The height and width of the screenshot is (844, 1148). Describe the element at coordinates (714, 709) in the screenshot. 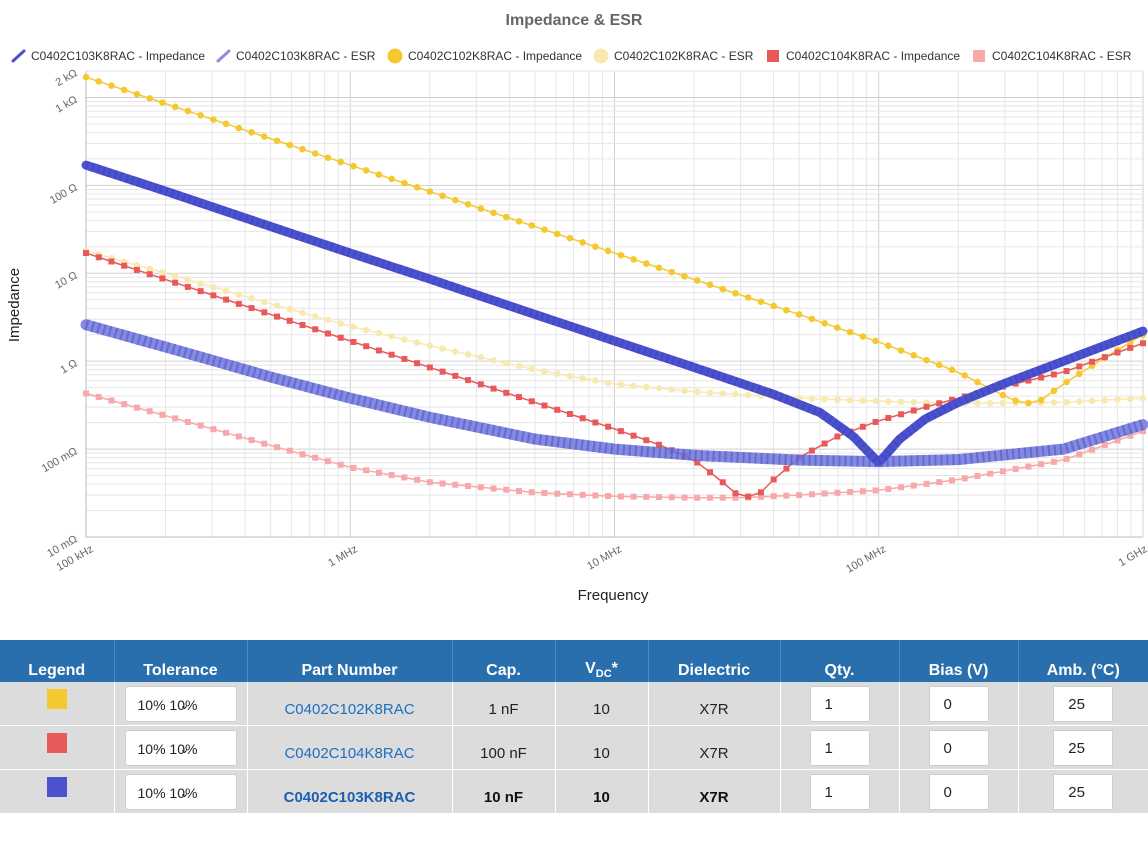

I see `dielectric-value: X7R` at that location.